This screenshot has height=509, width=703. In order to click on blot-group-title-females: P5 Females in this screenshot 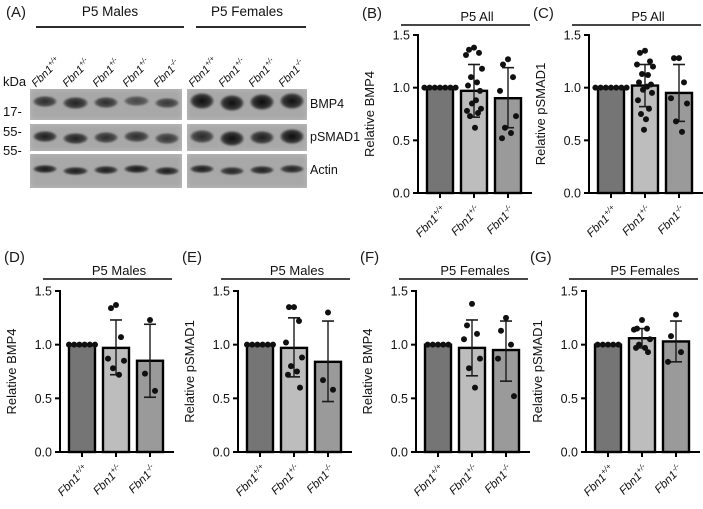, I will do `click(247, 11)`.